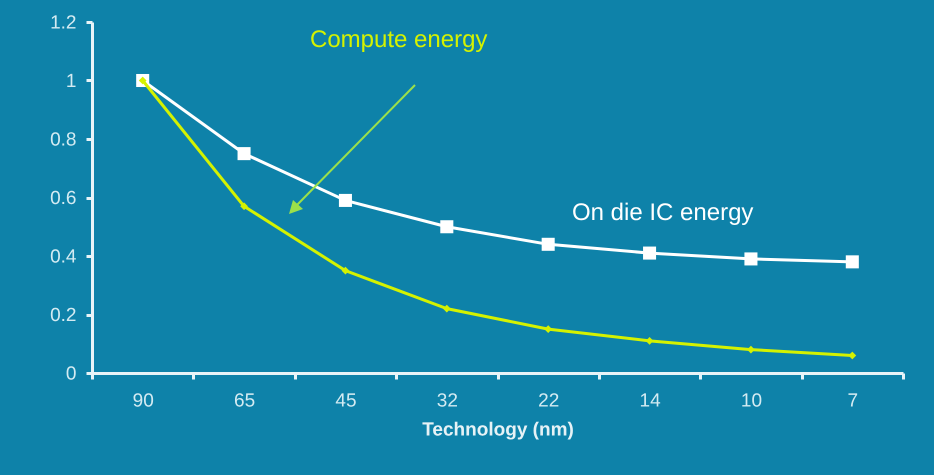 This screenshot has height=475, width=934. What do you see at coordinates (346, 401) in the screenshot?
I see `x-tick-label: 45` at bounding box center [346, 401].